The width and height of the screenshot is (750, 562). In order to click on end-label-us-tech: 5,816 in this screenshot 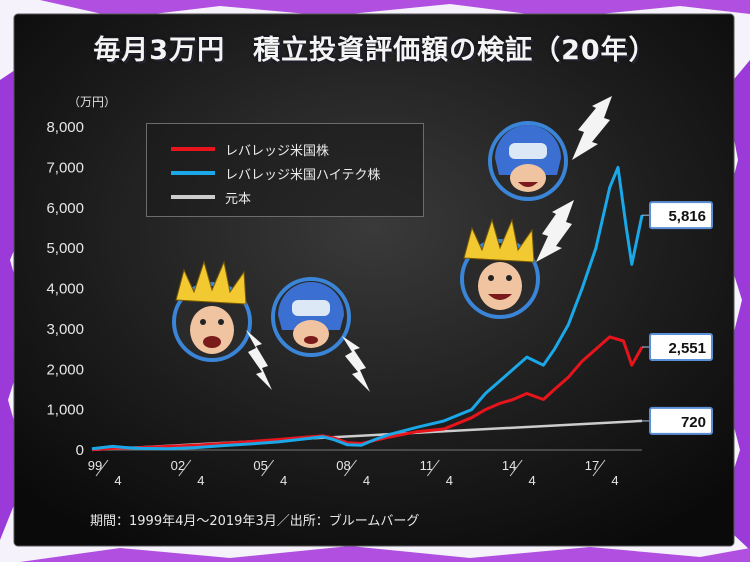, I will do `click(687, 216)`.